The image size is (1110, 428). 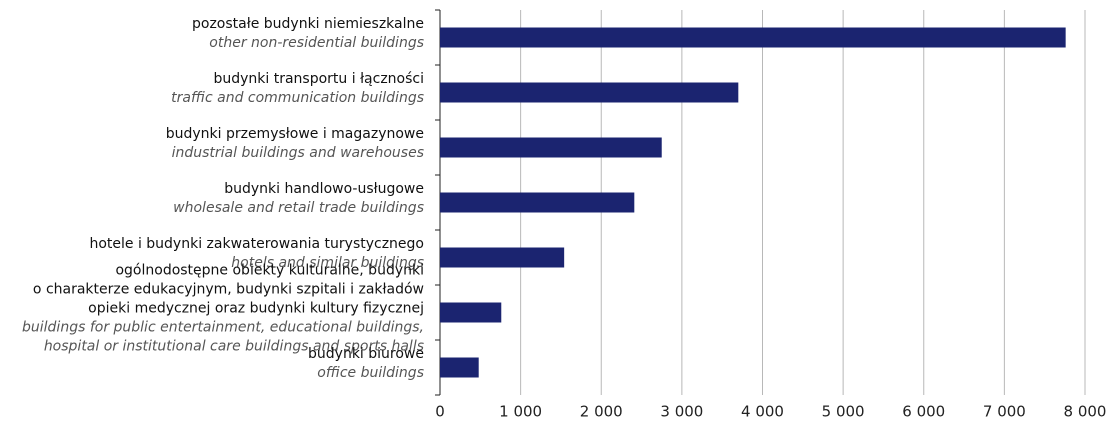 I want to click on category-label: budynki transportu i łączności, so click(x=318, y=79).